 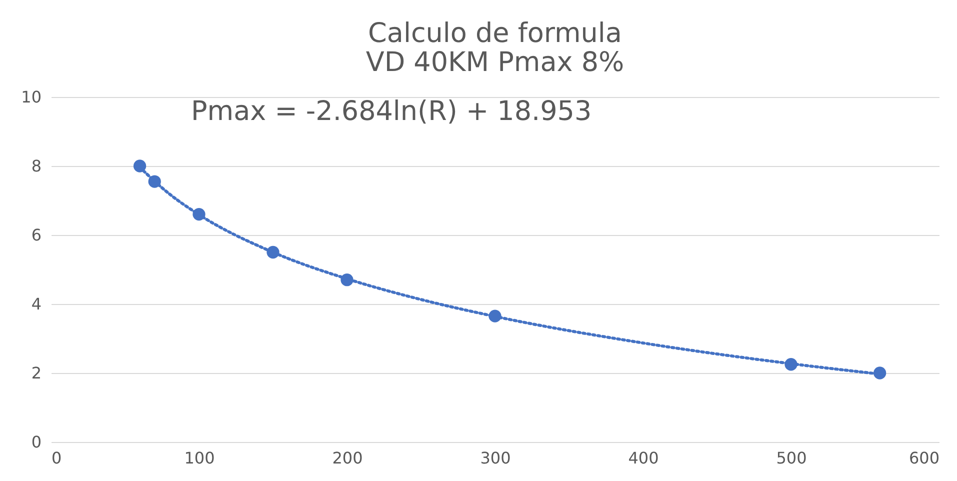 What do you see at coordinates (36, 442) in the screenshot?
I see `y-tick-label: 0` at bounding box center [36, 442].